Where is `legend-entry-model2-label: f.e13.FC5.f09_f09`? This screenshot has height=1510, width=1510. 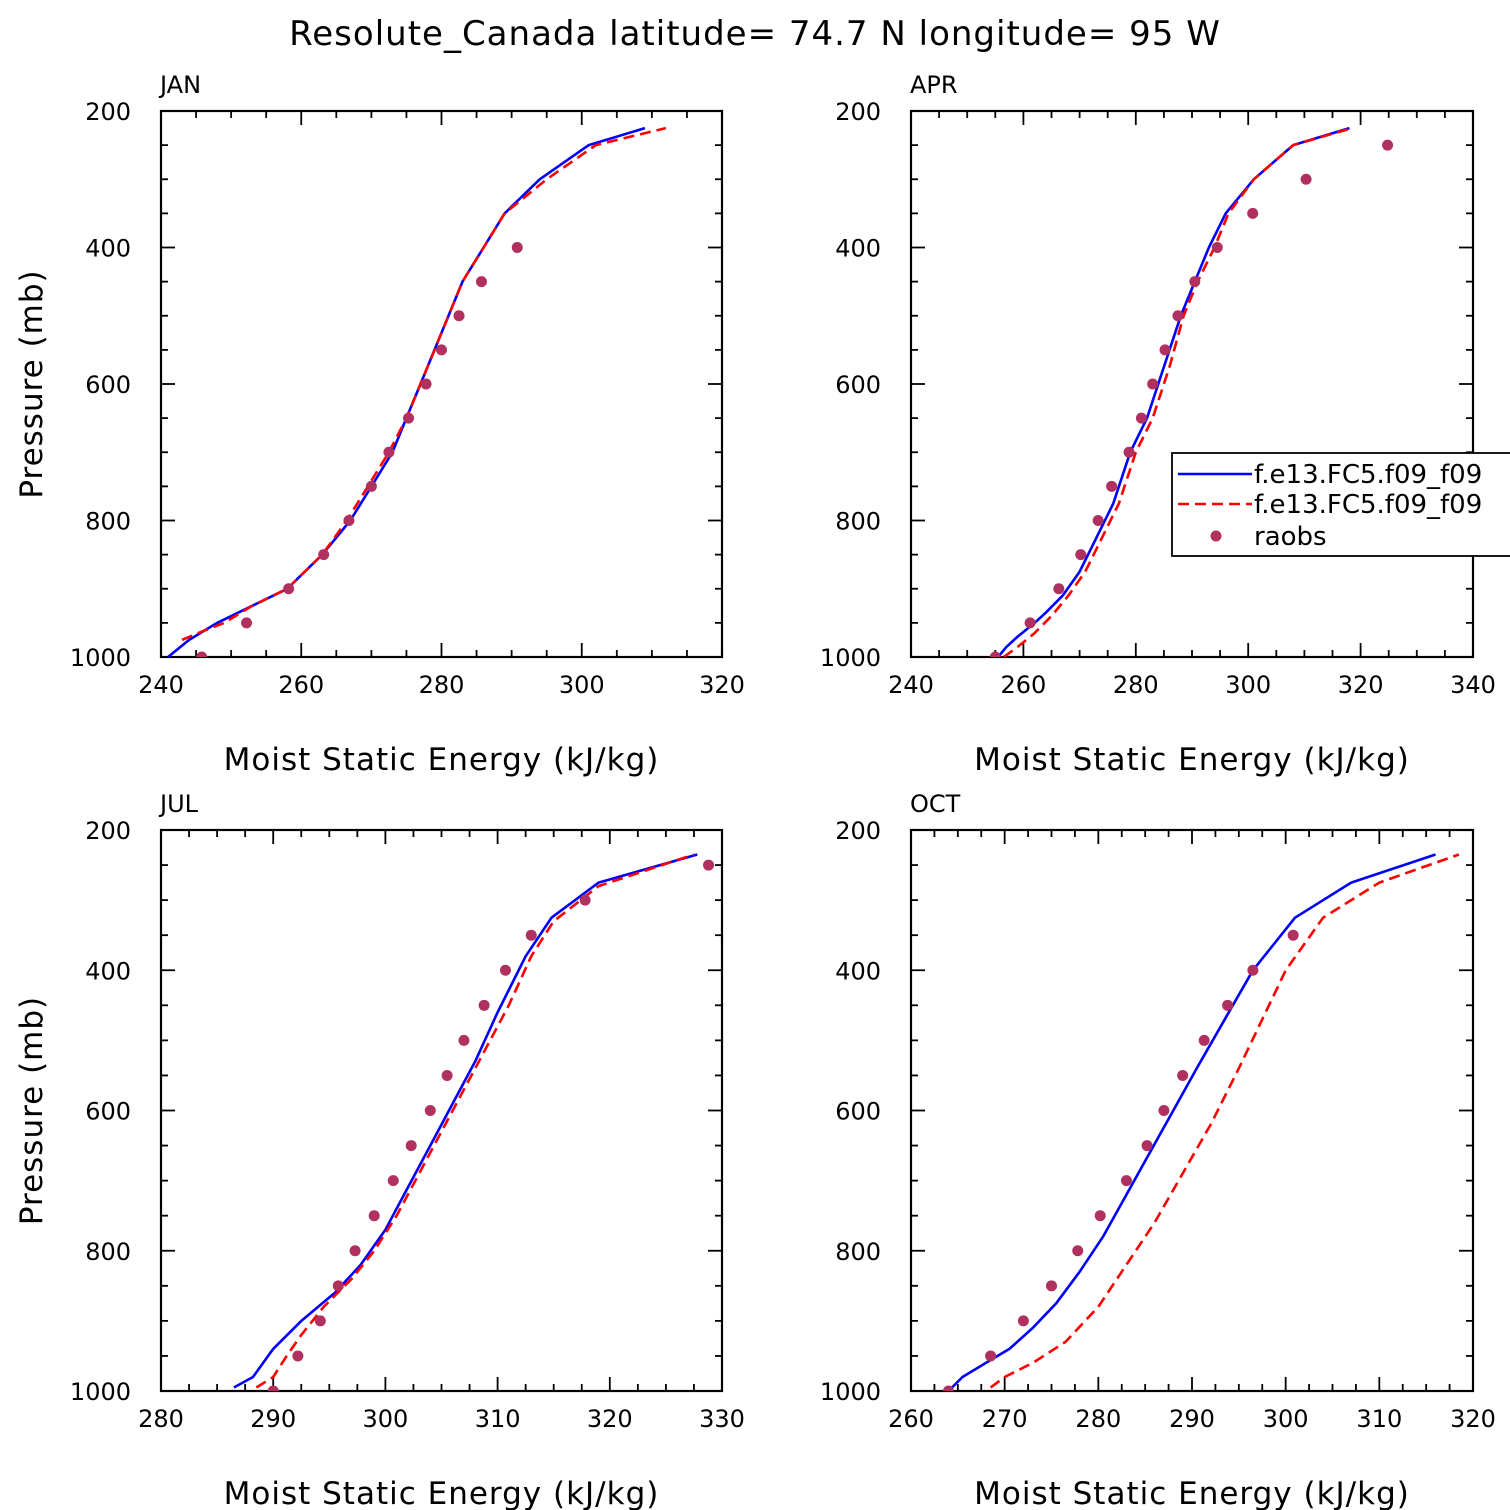
legend-entry-model2-label: f.e13.FC5.f09_f09 is located at coordinates (1368, 505).